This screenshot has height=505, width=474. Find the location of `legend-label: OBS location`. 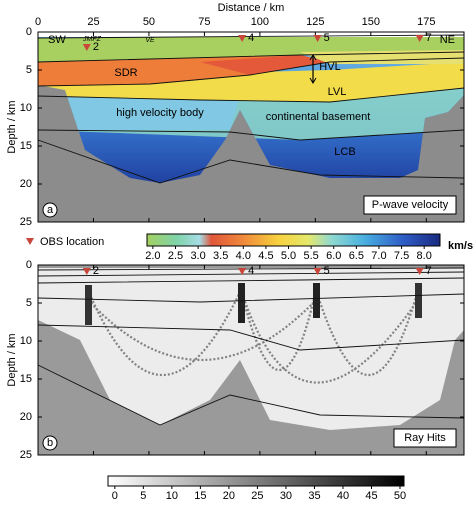

legend-label: OBS location is located at coordinates (72, 242).